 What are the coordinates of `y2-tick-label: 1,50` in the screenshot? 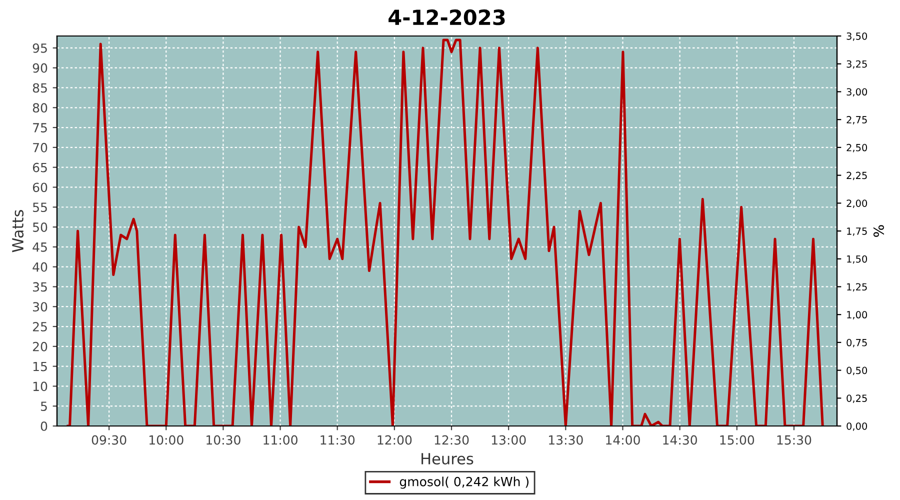 It's located at (857, 259).